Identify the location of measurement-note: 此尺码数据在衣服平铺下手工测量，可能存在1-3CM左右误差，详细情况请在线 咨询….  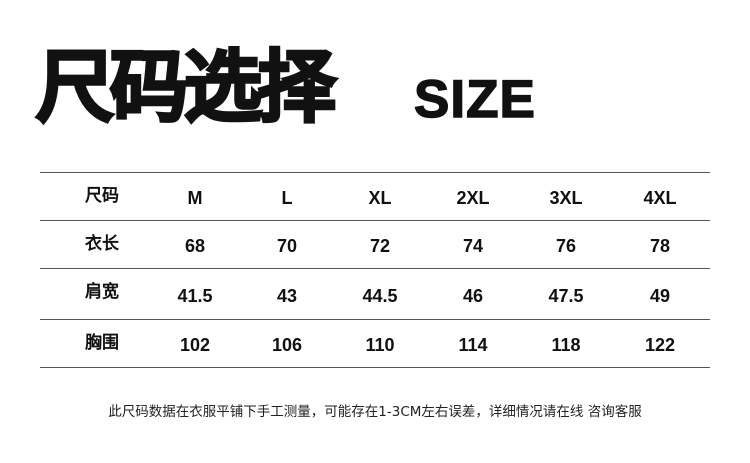
(375, 412).